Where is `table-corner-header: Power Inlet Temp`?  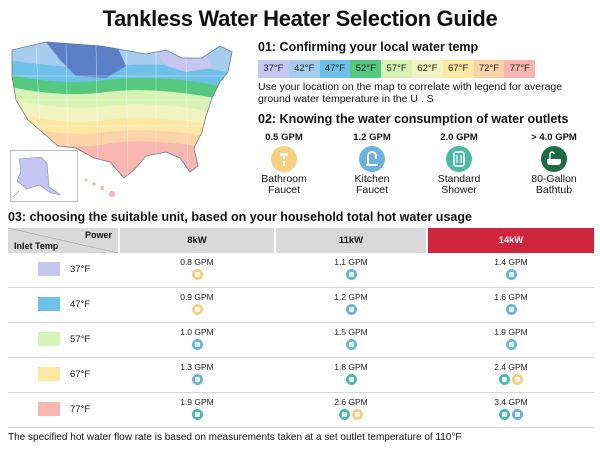
table-corner-header: Power Inlet Temp is located at coordinates (63, 240).